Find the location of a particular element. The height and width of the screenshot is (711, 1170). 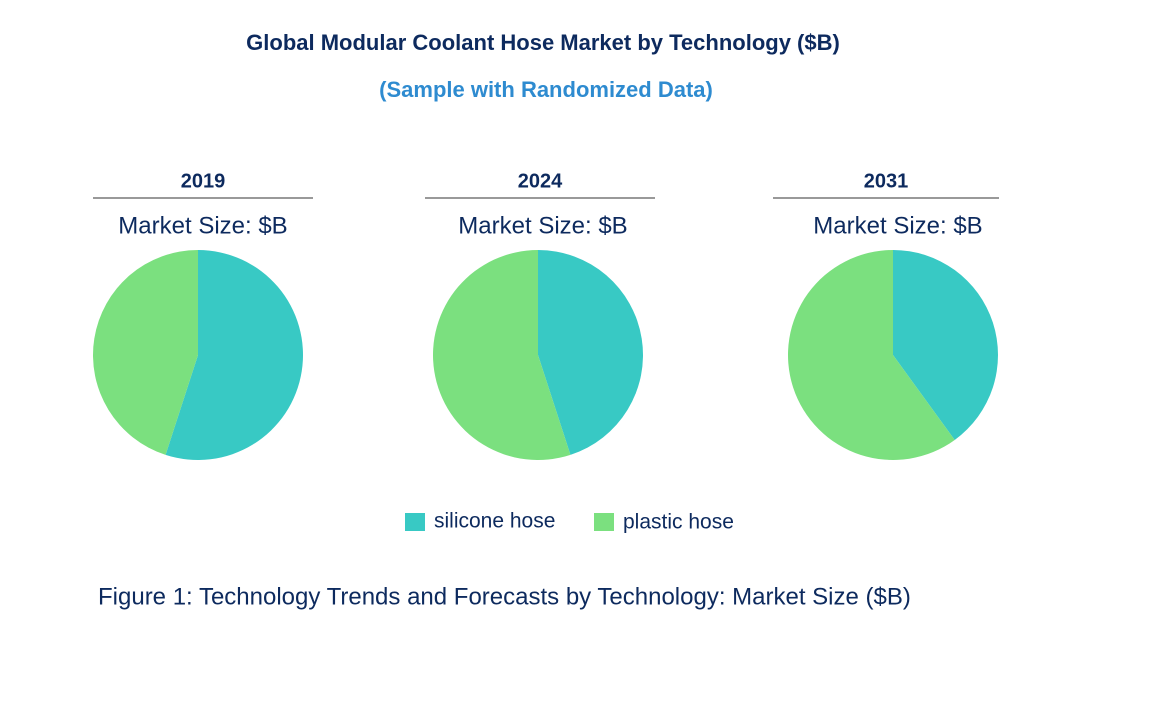

legend-label: plastic hose is located at coordinates (678, 522).